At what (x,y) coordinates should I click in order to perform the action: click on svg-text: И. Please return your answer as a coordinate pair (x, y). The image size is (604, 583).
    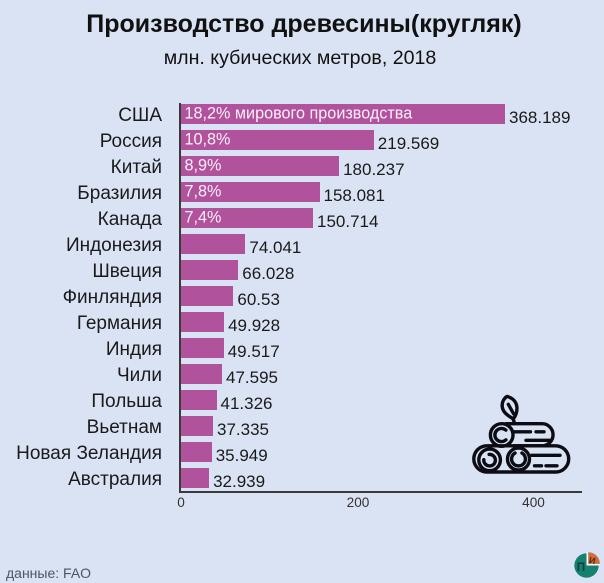
    Looking at the image, I should click on (592, 560).